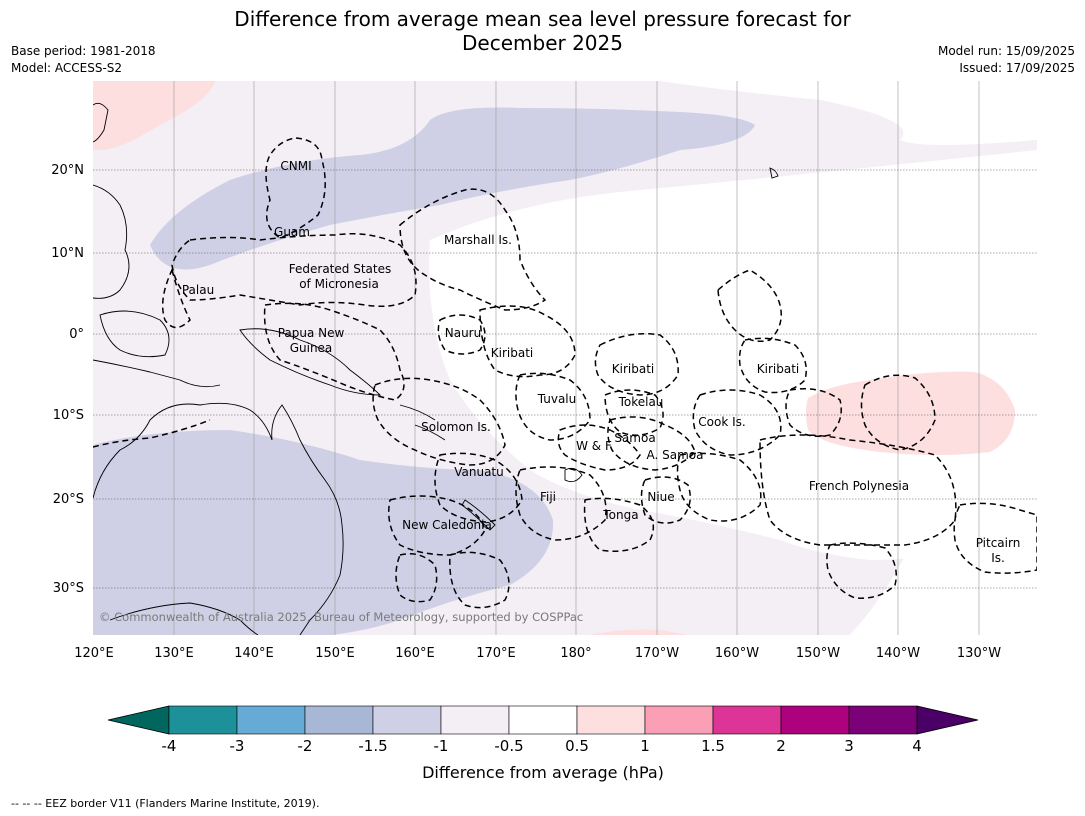 The image size is (1085, 816). Describe the element at coordinates (176, 298) in the screenshot. I see `eez-palau` at that location.